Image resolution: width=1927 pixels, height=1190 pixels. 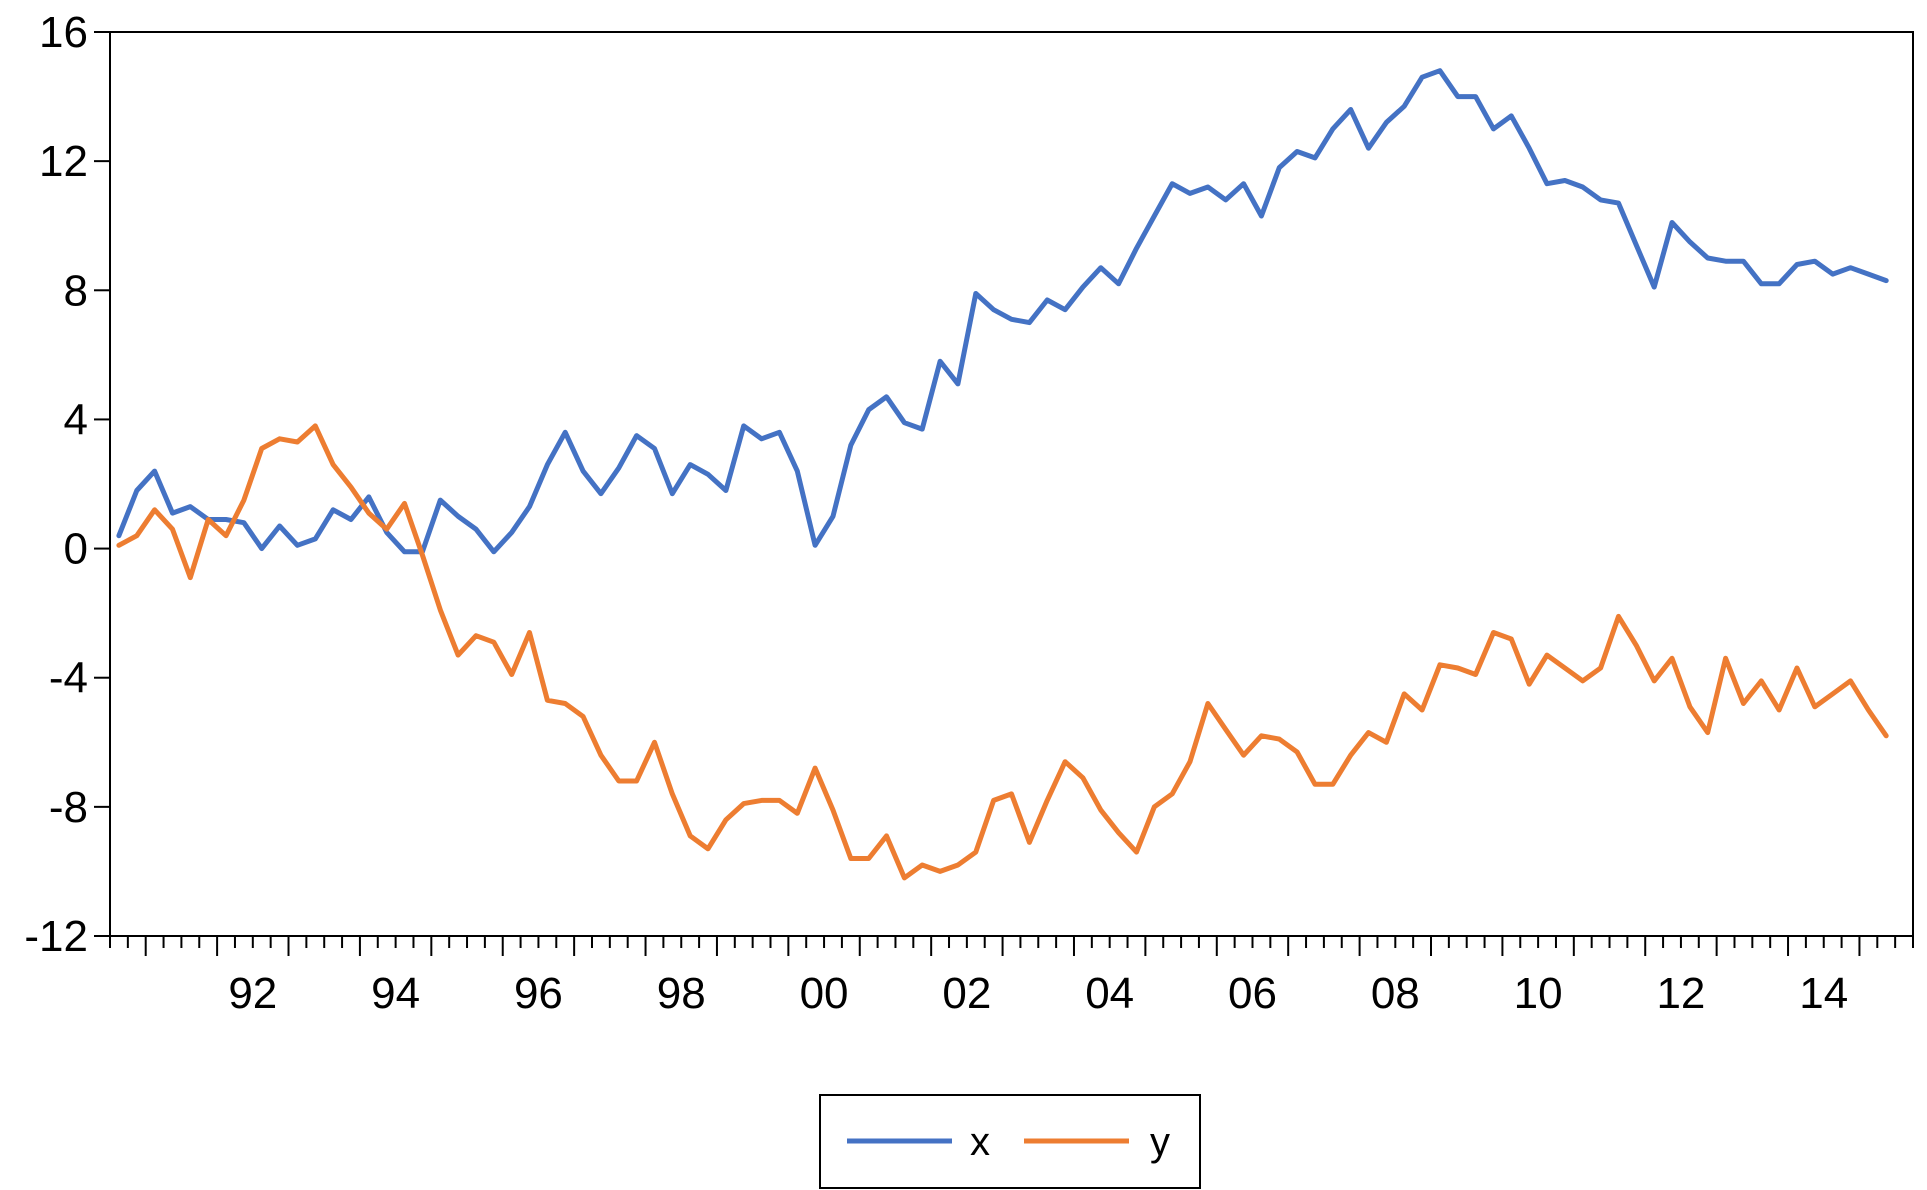 I want to click on x-tick-label: 98, so click(x=681, y=993).